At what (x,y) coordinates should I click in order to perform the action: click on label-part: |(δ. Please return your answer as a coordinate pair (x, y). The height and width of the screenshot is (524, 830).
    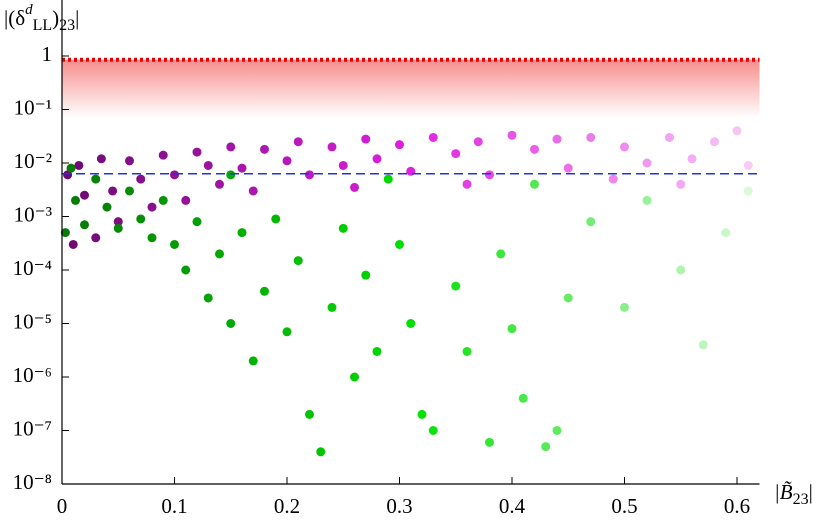
    Looking at the image, I should click on (14, 18).